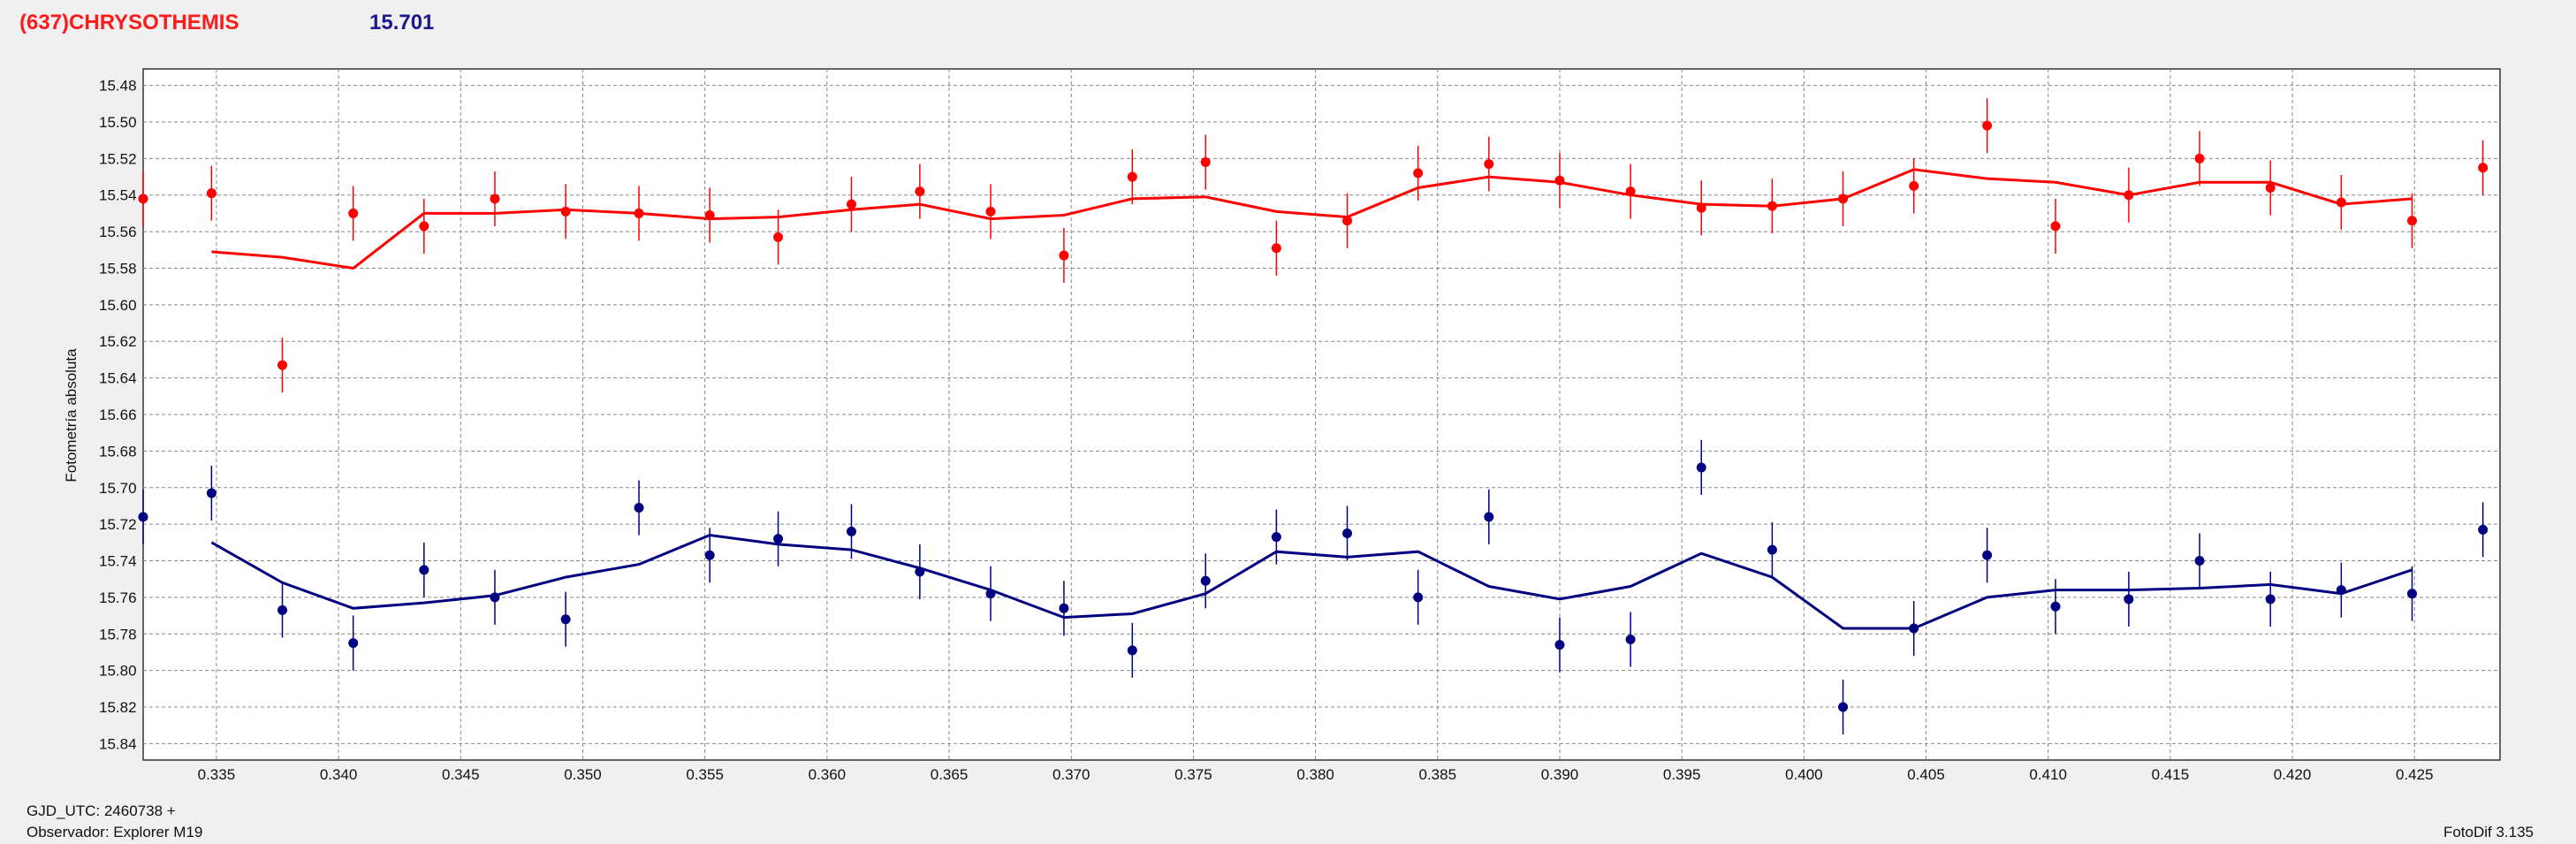 The image size is (2576, 844). Describe the element at coordinates (950, 774) in the screenshot. I see `x-tick-label: 0.365` at that location.